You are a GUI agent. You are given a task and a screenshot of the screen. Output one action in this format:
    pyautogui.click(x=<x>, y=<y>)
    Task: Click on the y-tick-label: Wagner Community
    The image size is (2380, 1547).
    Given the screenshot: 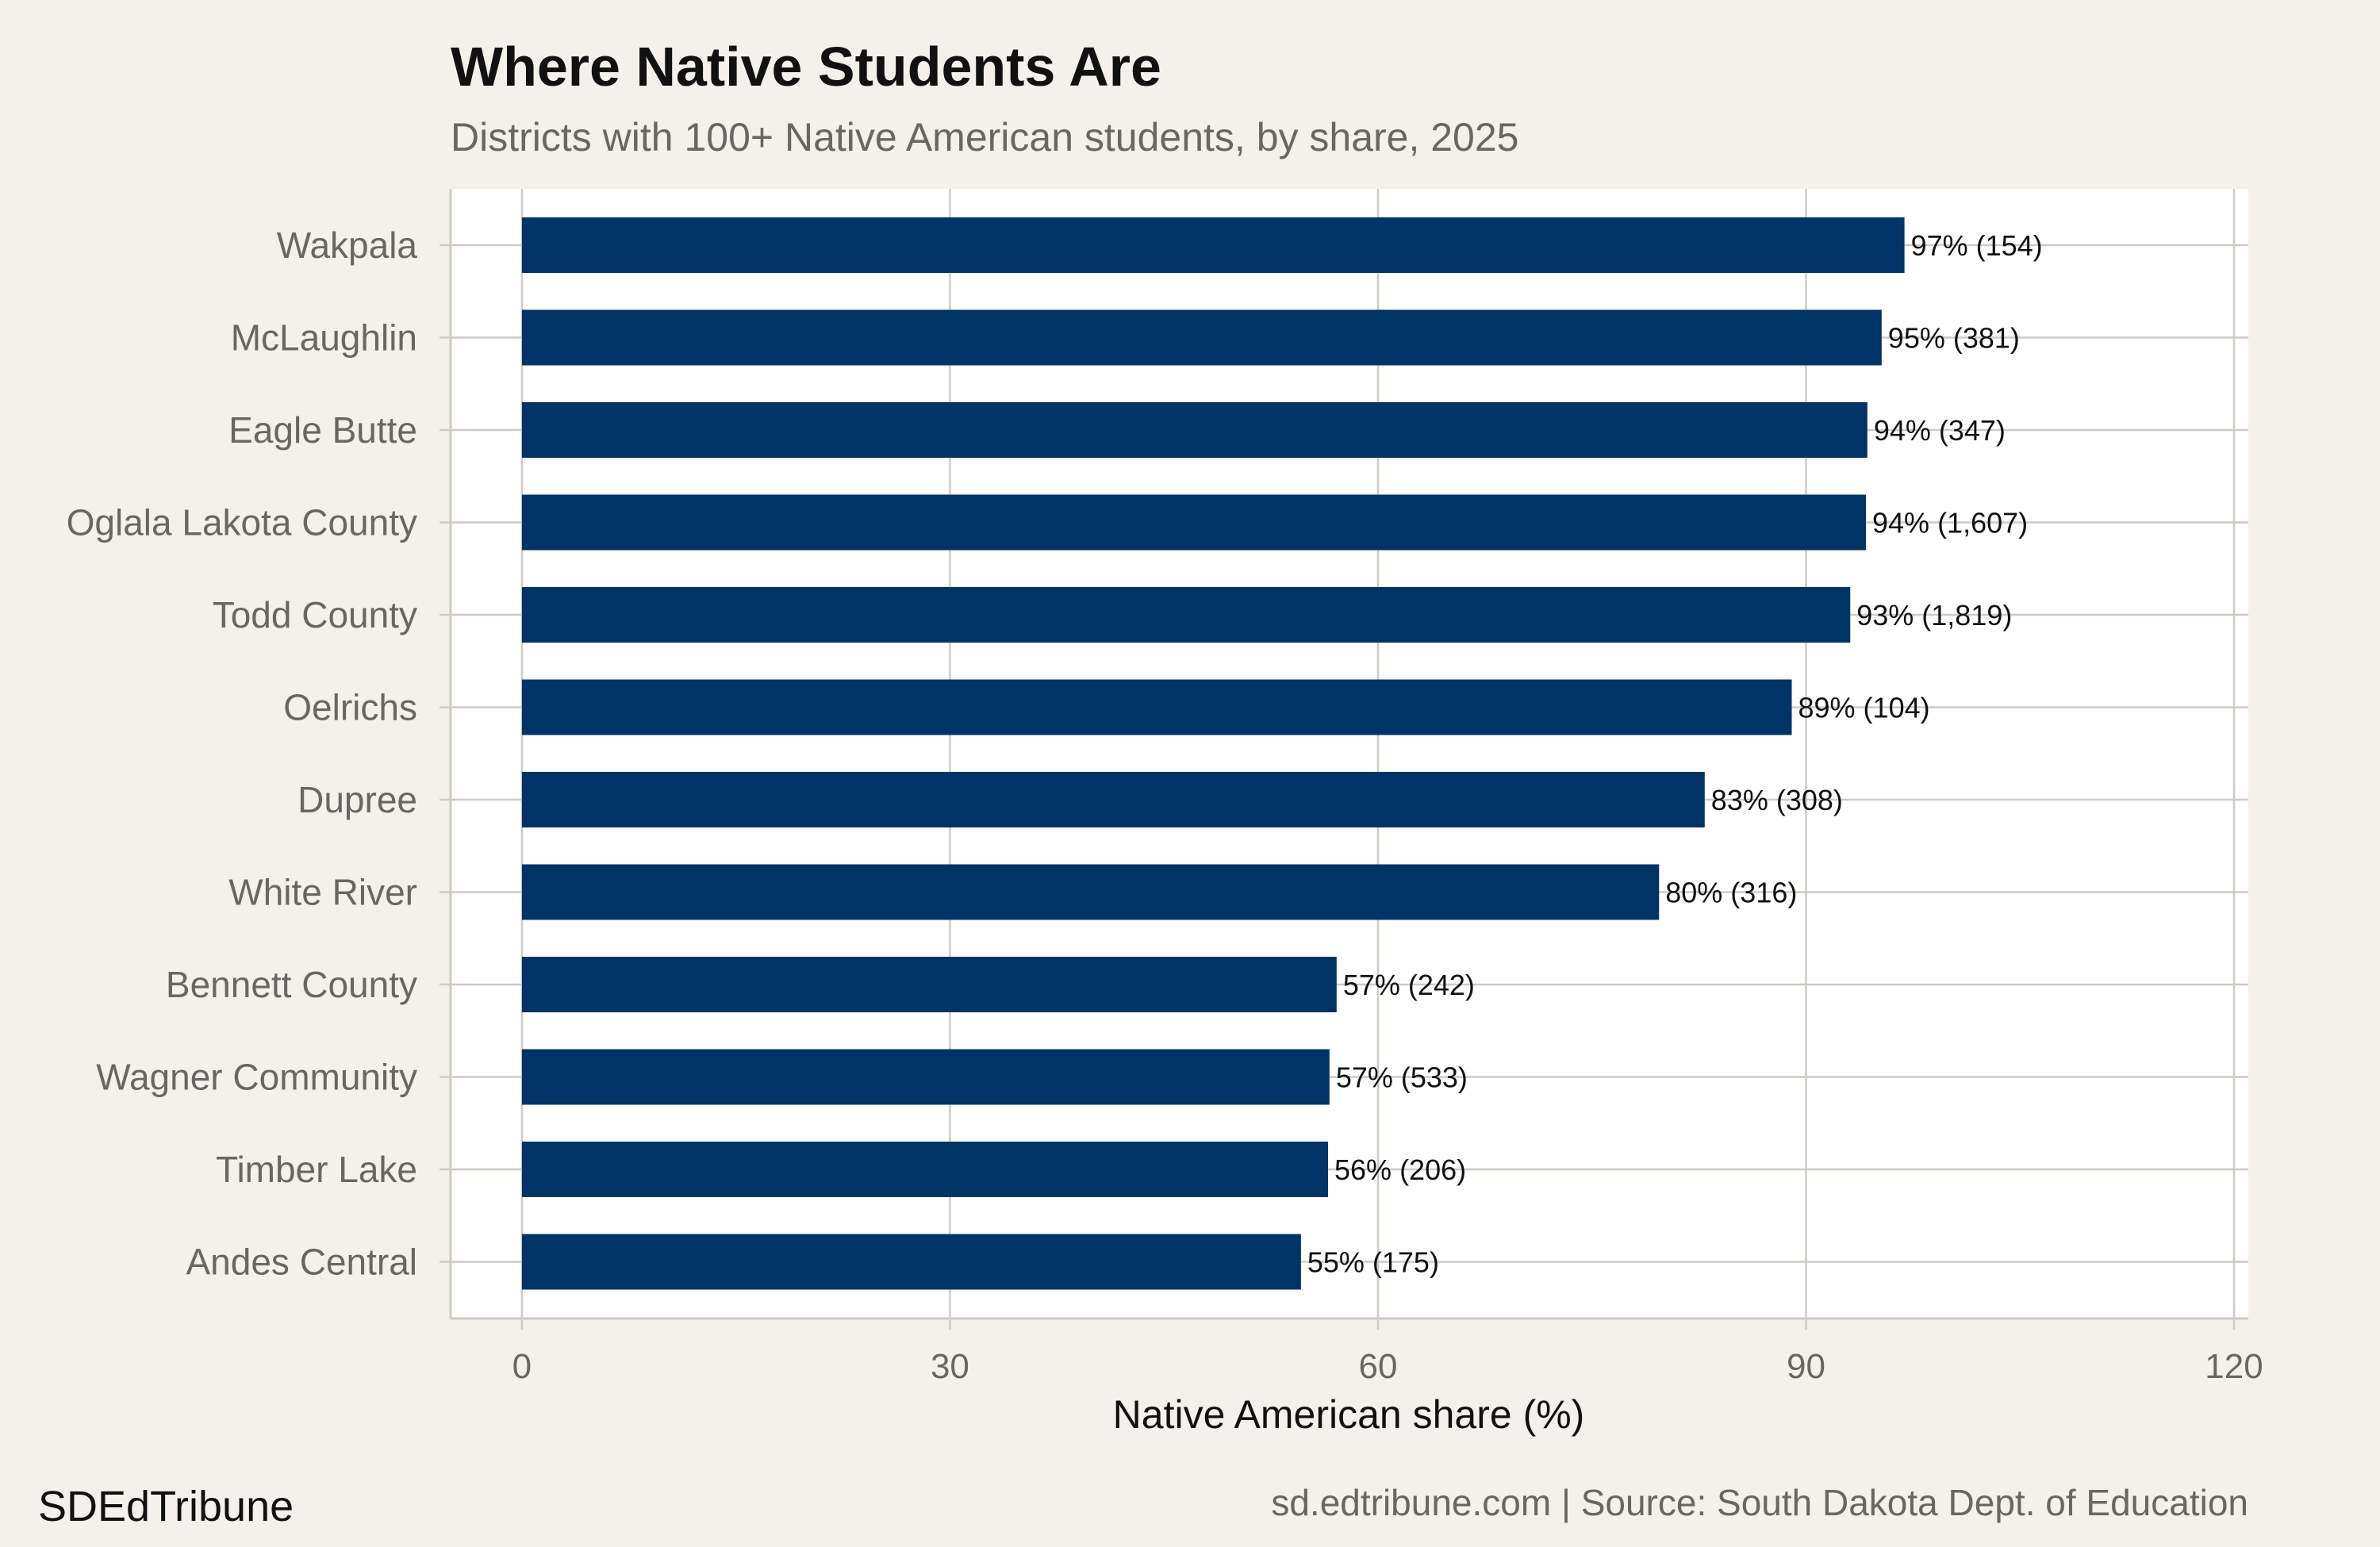 What is the action you would take?
    pyautogui.click(x=256, y=1077)
    